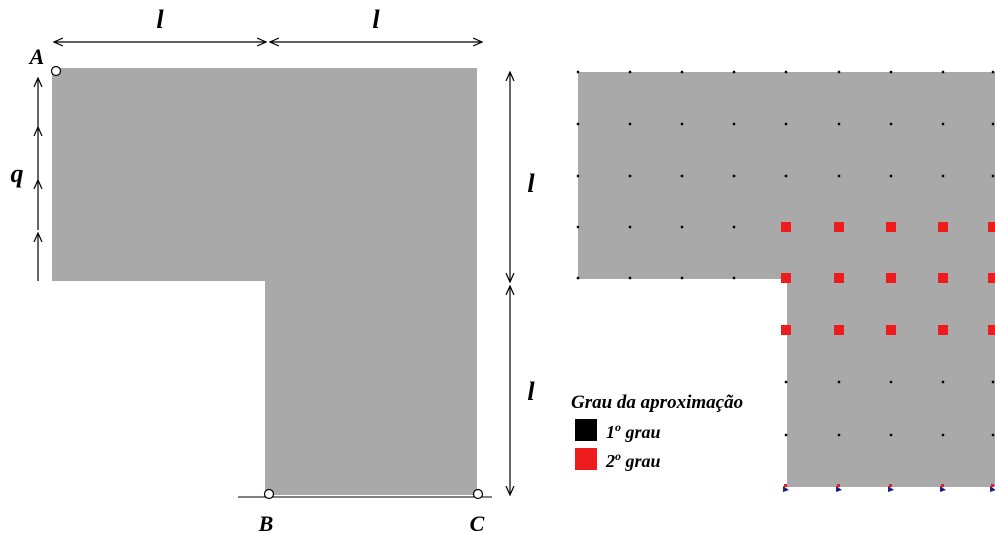 Image resolution: width=995 pixels, height=533 pixels. I want to click on legend-swatch-first-degree, so click(586, 430).